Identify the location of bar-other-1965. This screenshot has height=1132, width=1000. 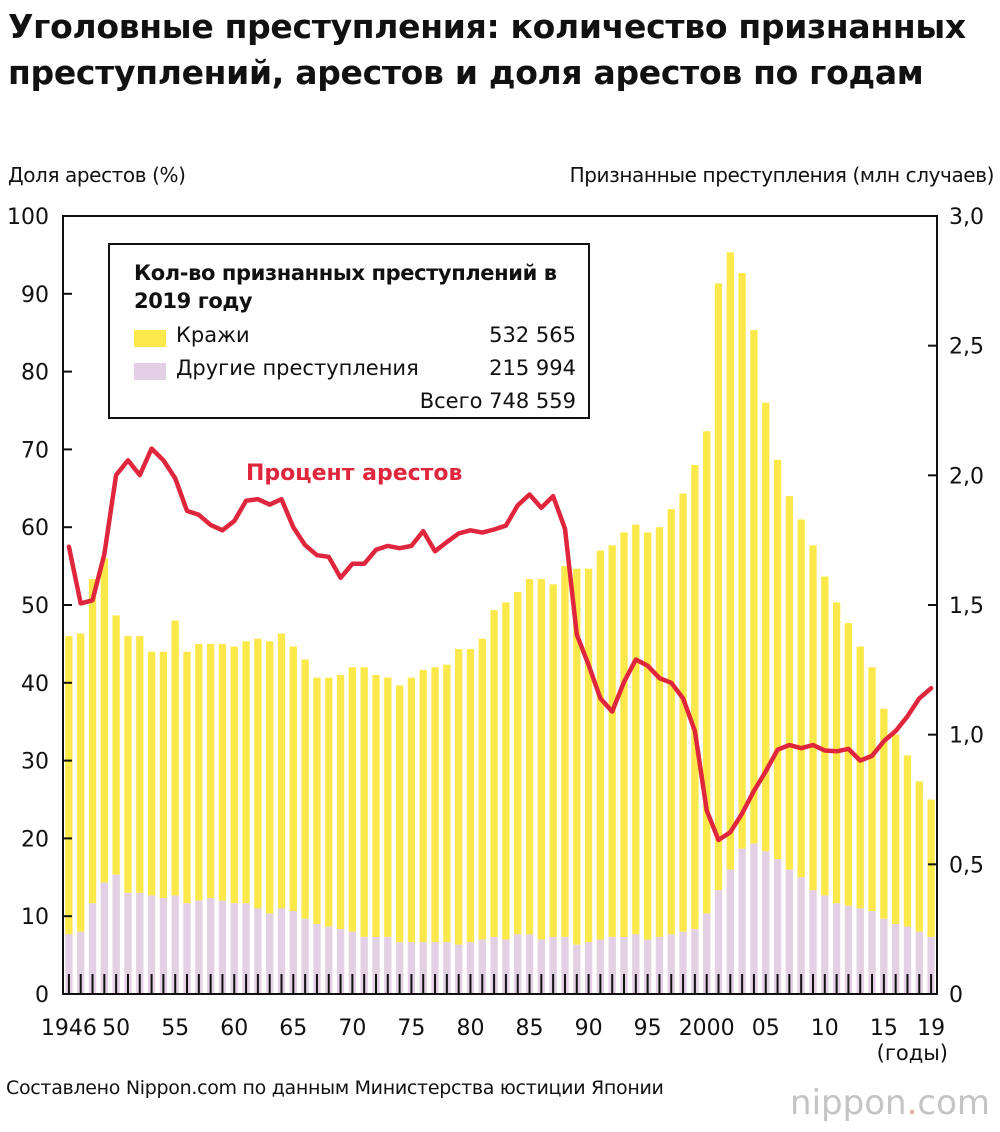
(293, 952).